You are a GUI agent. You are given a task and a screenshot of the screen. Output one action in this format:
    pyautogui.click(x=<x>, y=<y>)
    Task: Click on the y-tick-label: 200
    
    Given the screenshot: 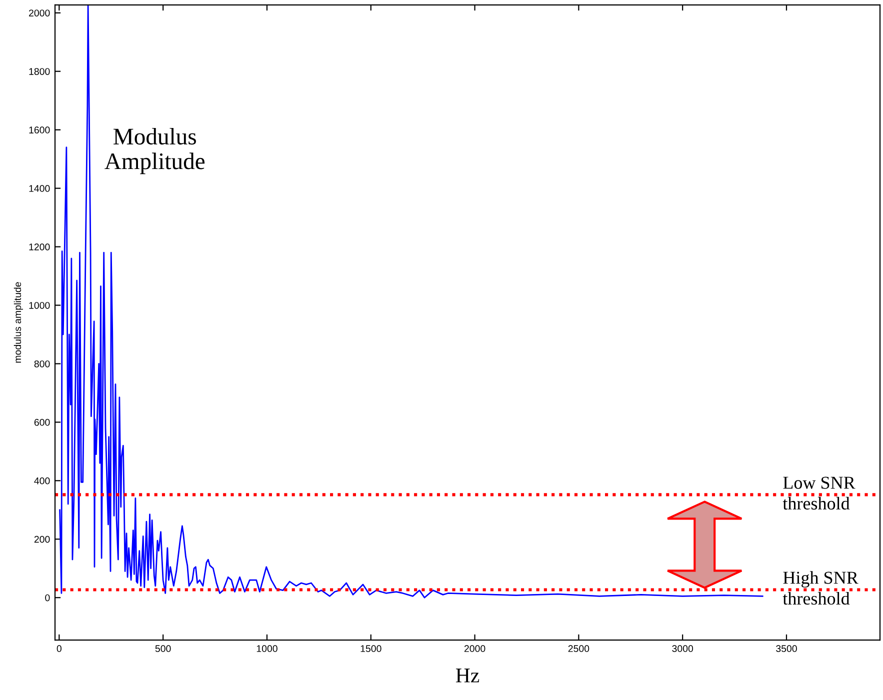 What is the action you would take?
    pyautogui.click(x=42, y=539)
    